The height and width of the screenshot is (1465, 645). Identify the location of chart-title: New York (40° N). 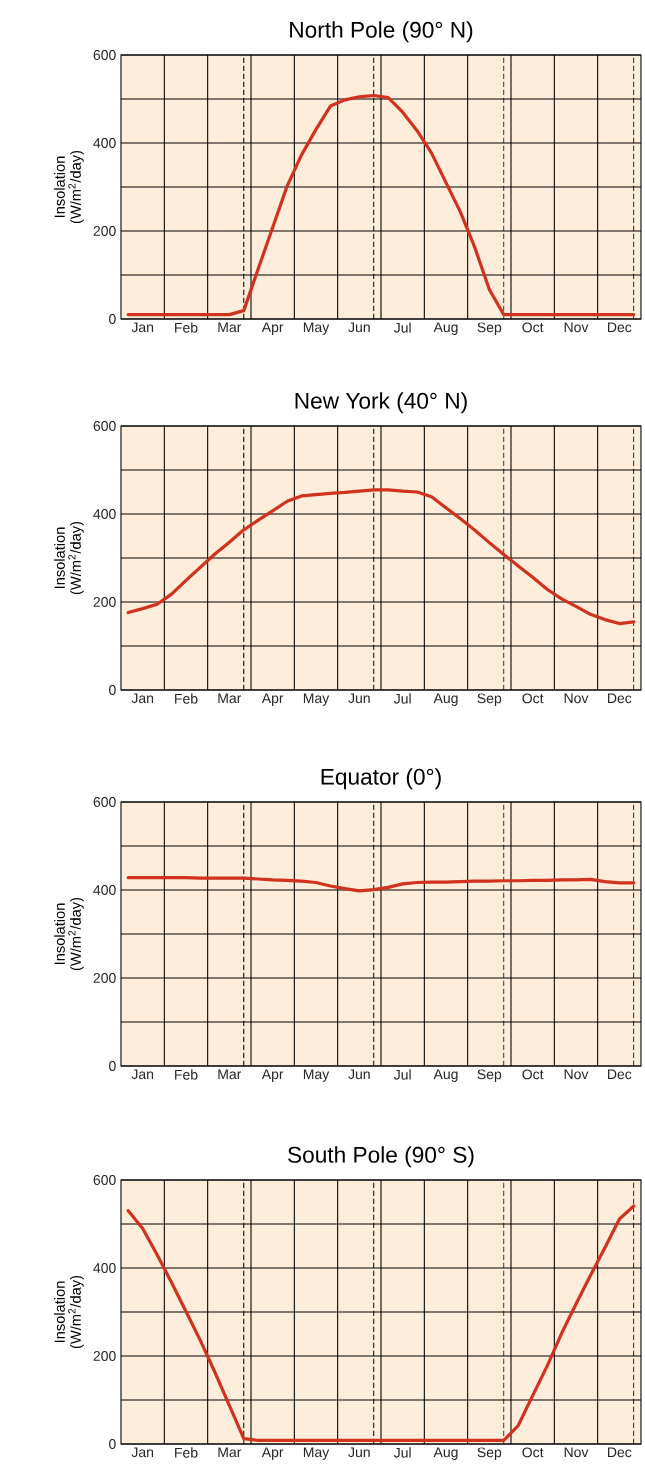
(381, 403).